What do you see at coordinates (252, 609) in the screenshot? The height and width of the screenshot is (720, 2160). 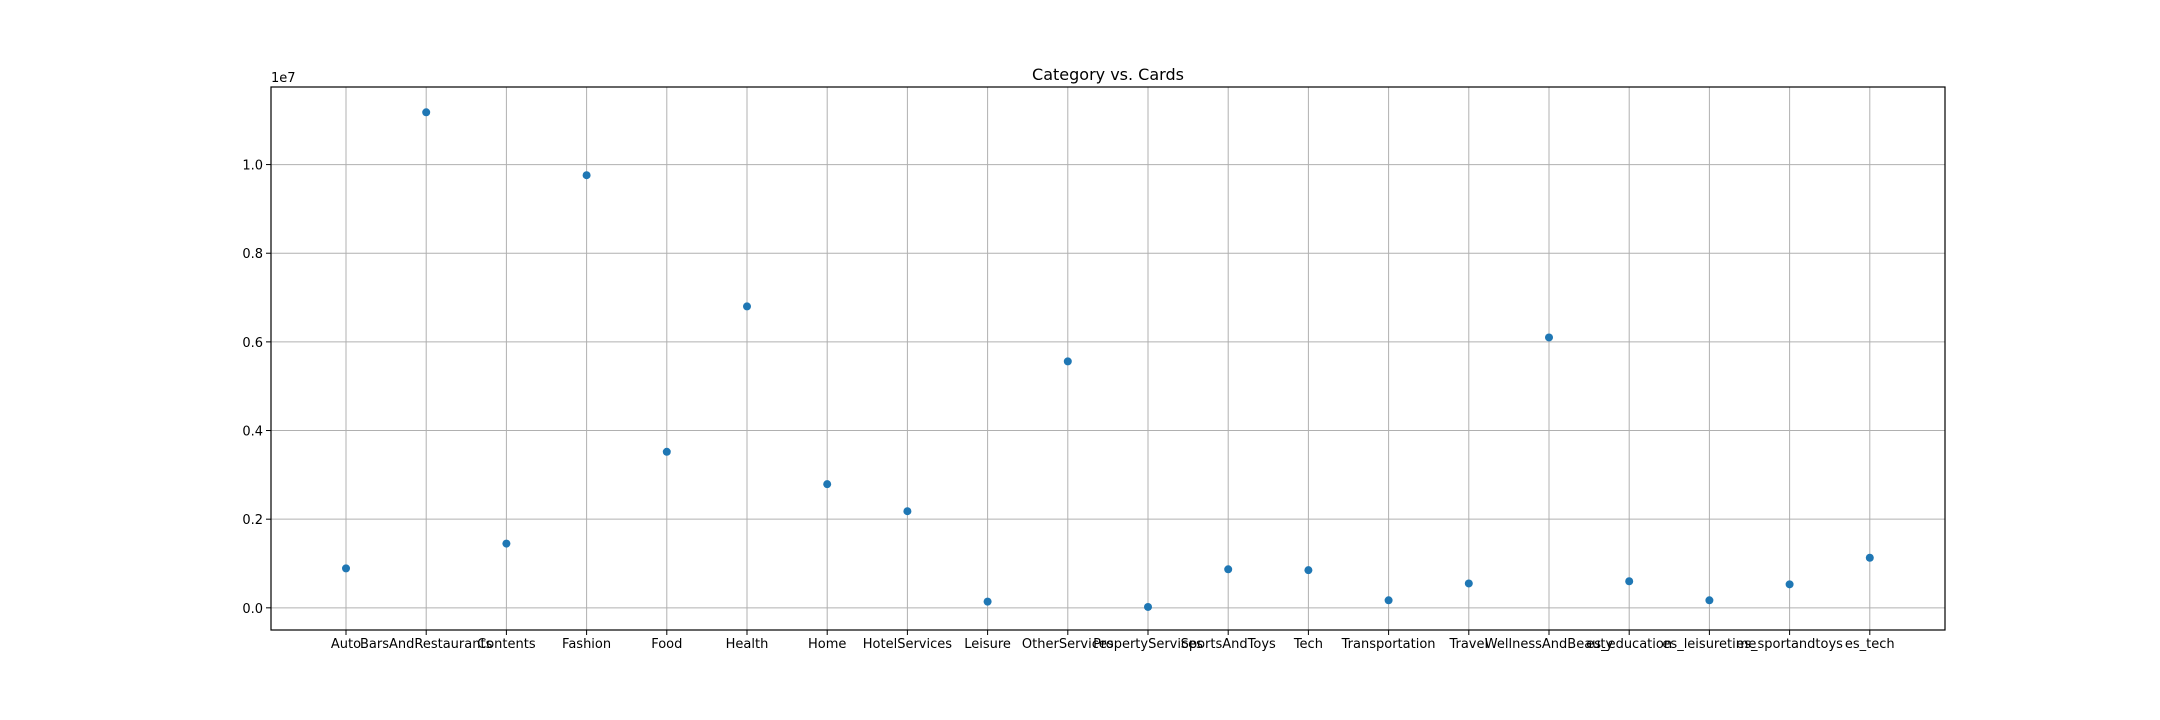 I see `y-tick-label: 0.0` at bounding box center [252, 609].